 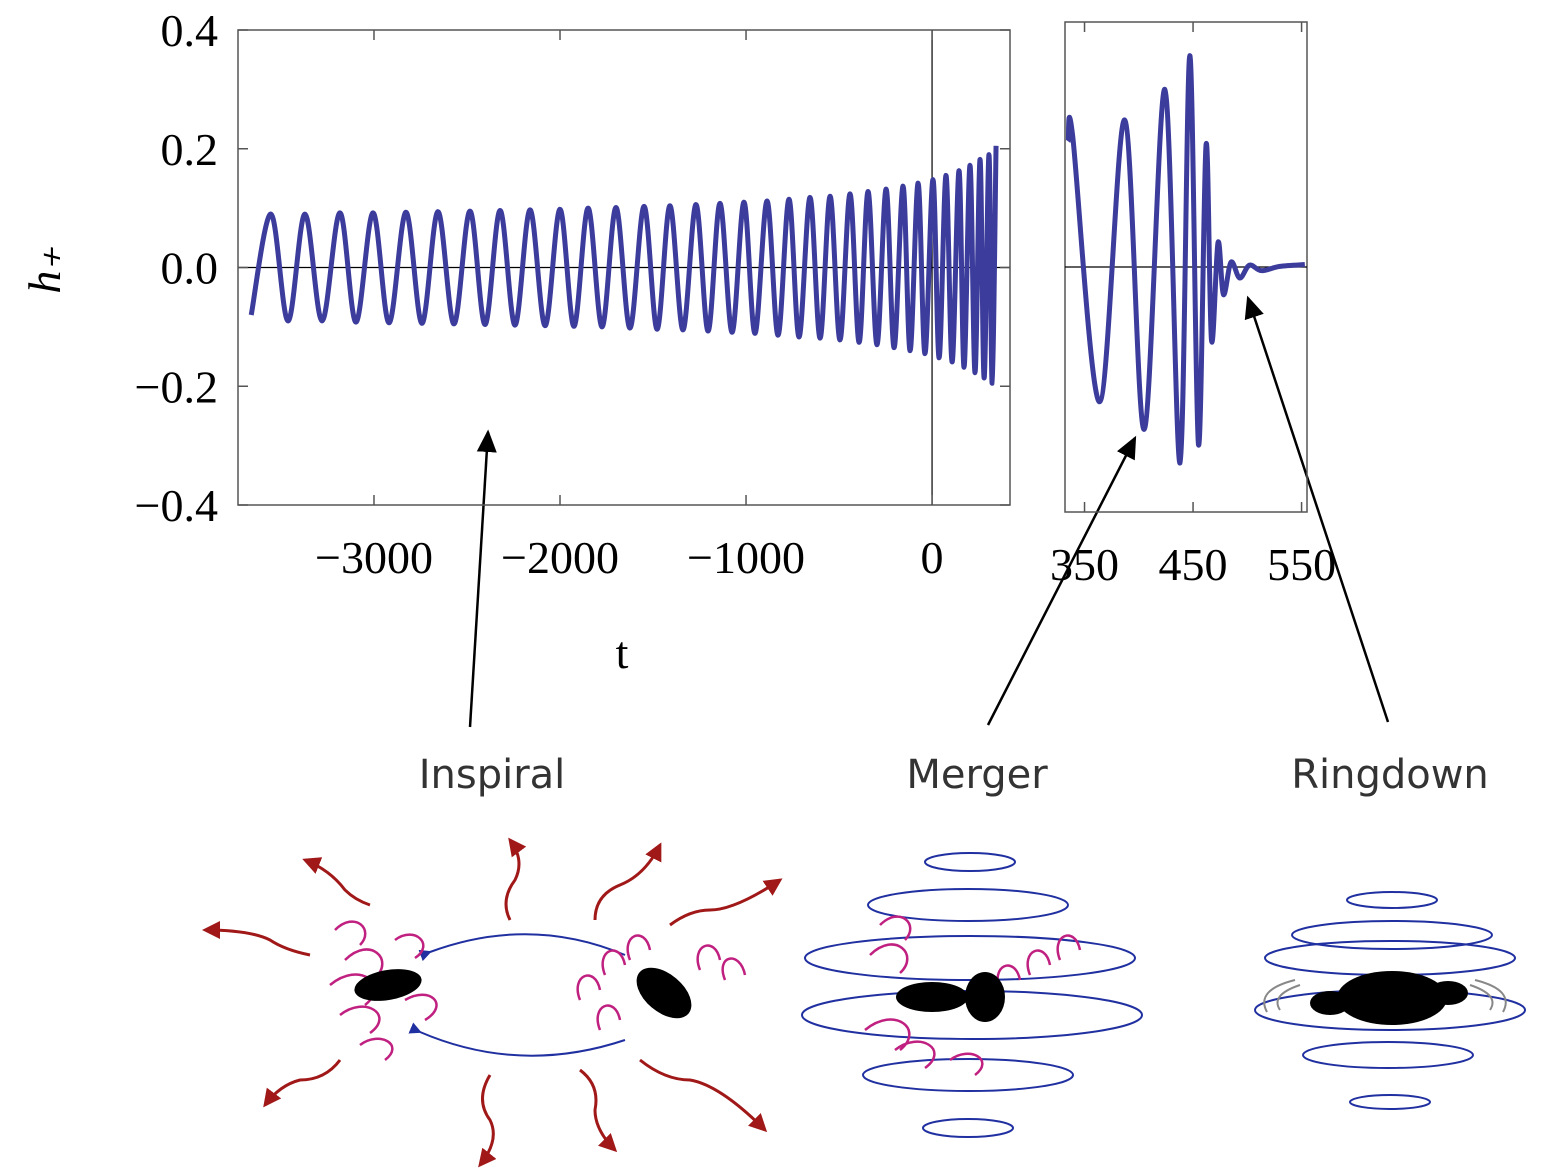 I want to click on x-tick-label: −3000, so click(x=374, y=557).